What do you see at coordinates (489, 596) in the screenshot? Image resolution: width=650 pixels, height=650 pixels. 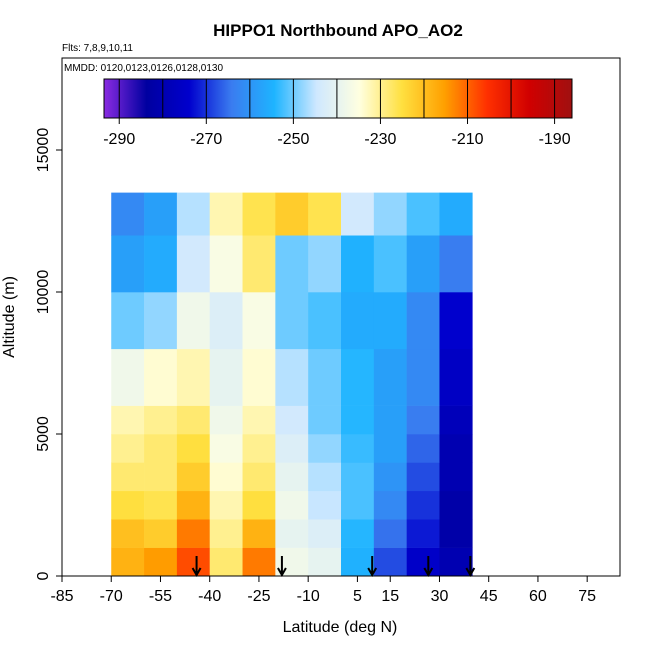 I see `x-tick-label: 45` at bounding box center [489, 596].